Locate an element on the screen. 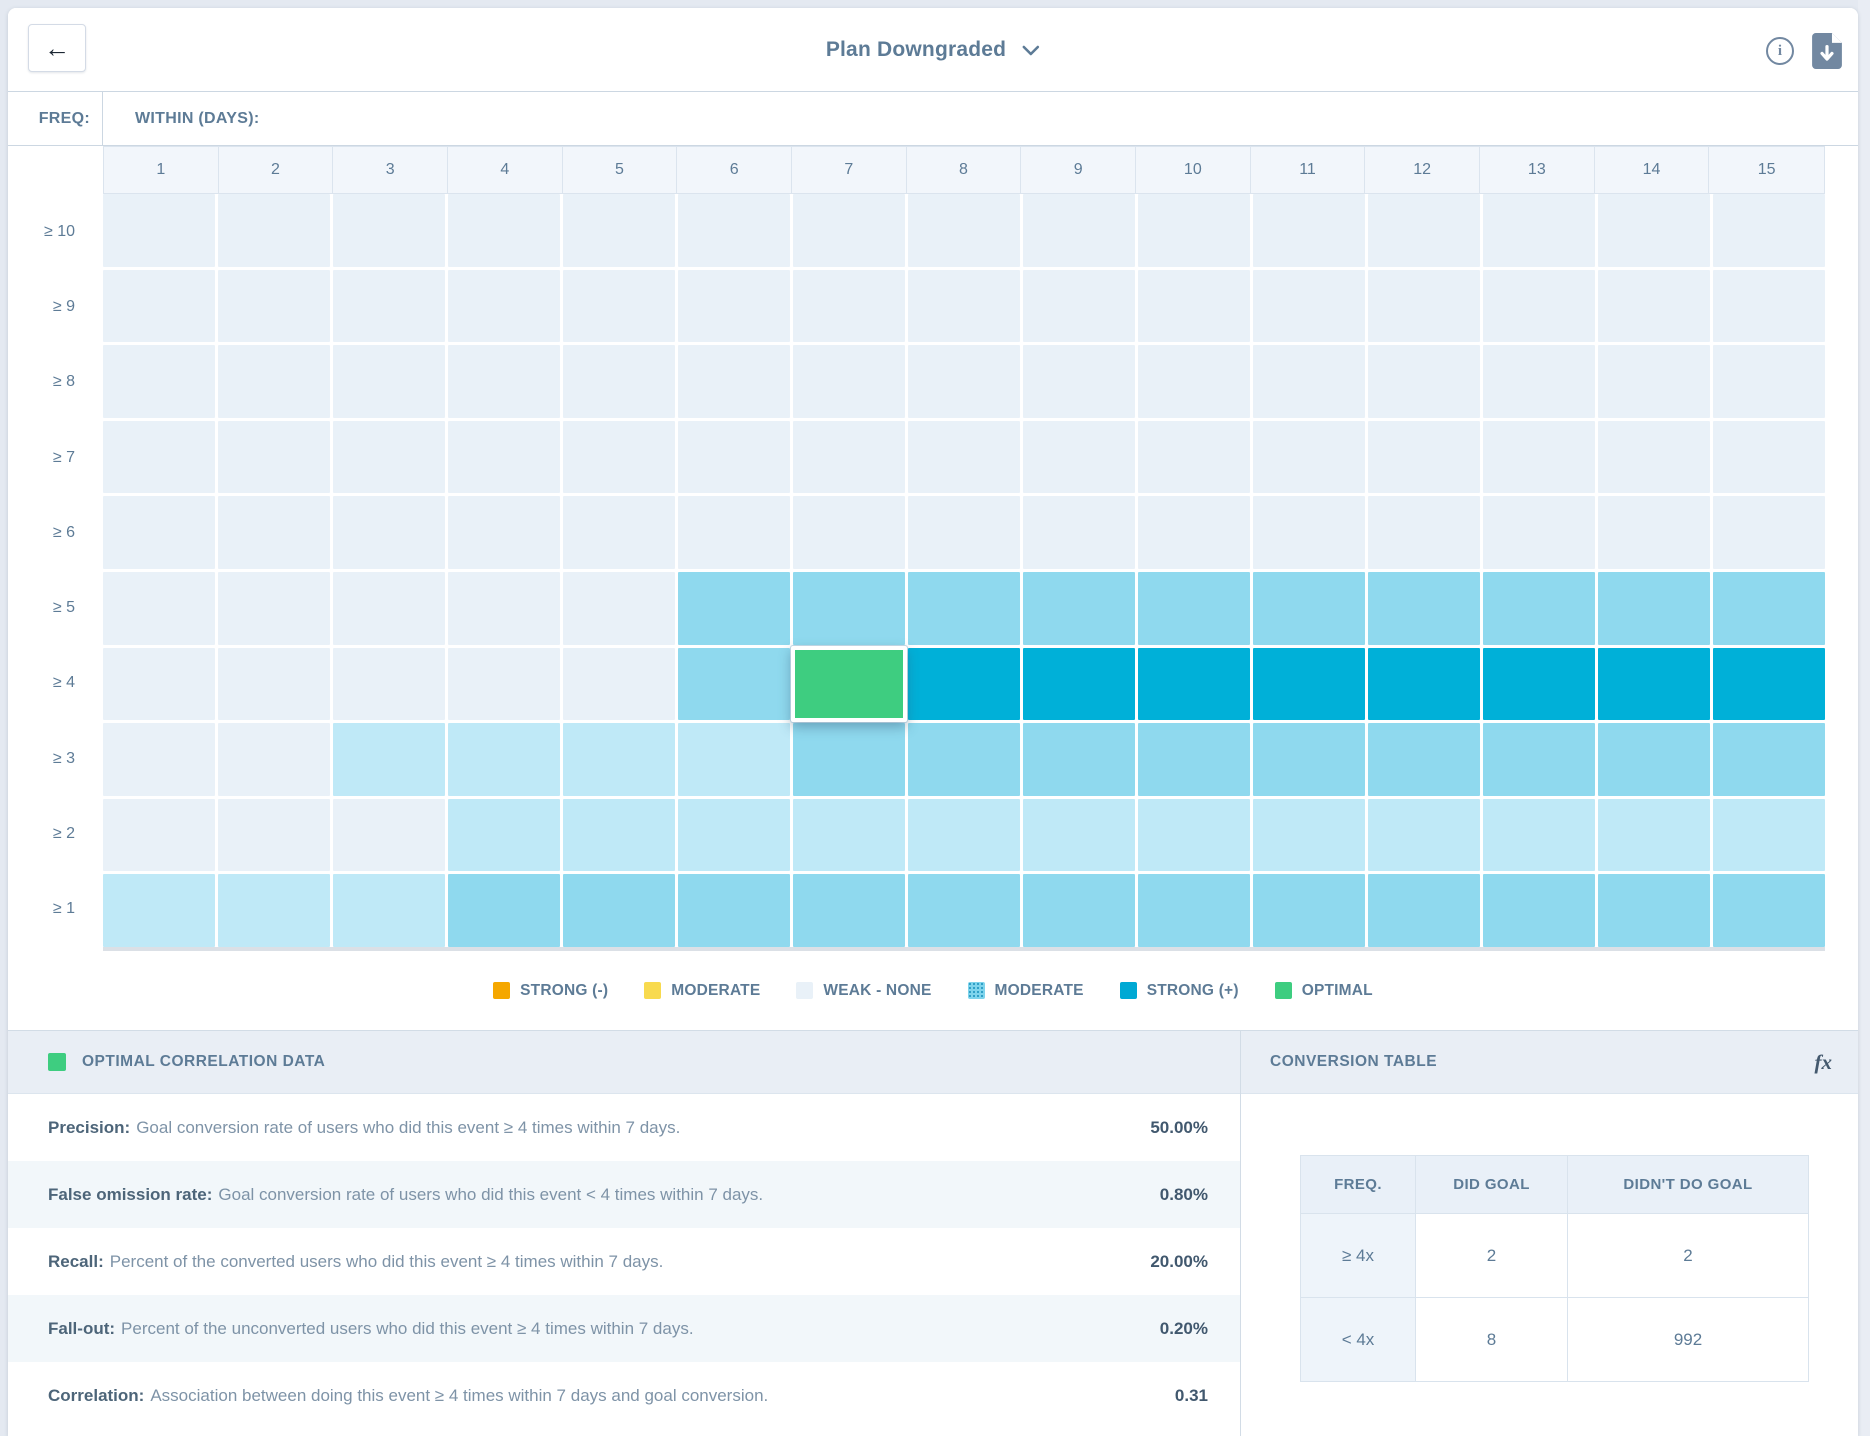 This screenshot has width=1870, height=1436. formula-button: fx is located at coordinates (1824, 1062).